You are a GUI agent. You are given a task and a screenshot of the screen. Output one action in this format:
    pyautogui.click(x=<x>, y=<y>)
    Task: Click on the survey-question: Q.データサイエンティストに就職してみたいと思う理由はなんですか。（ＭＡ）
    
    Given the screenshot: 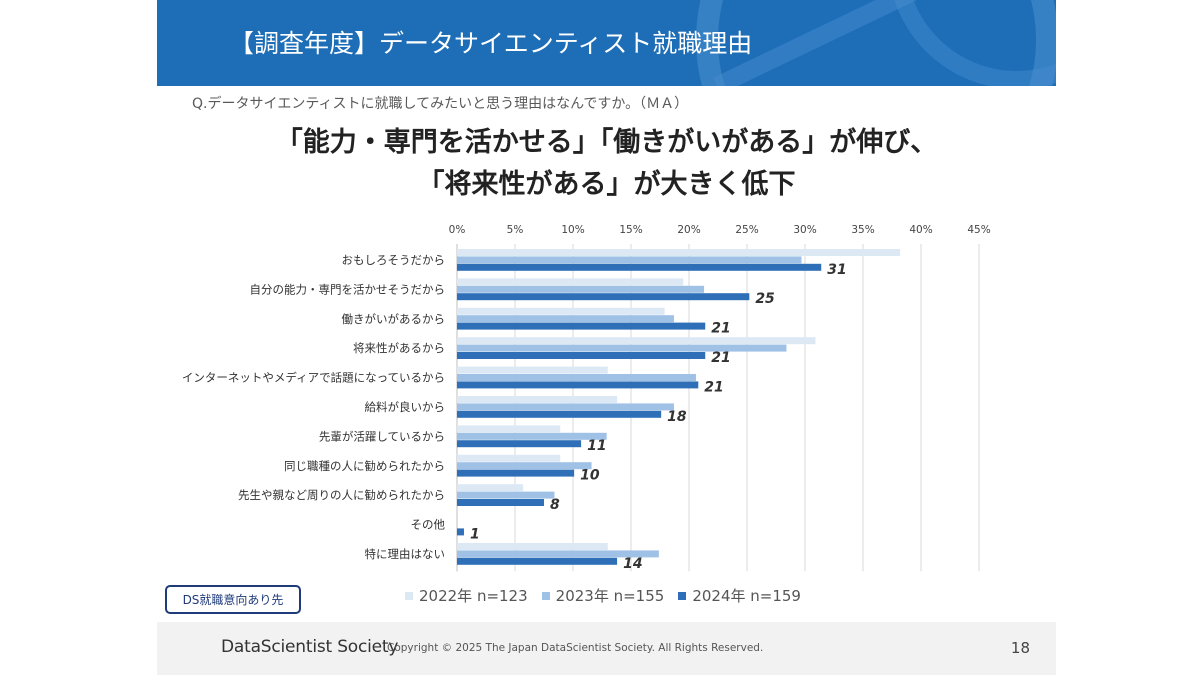 What is the action you would take?
    pyautogui.click(x=440, y=104)
    